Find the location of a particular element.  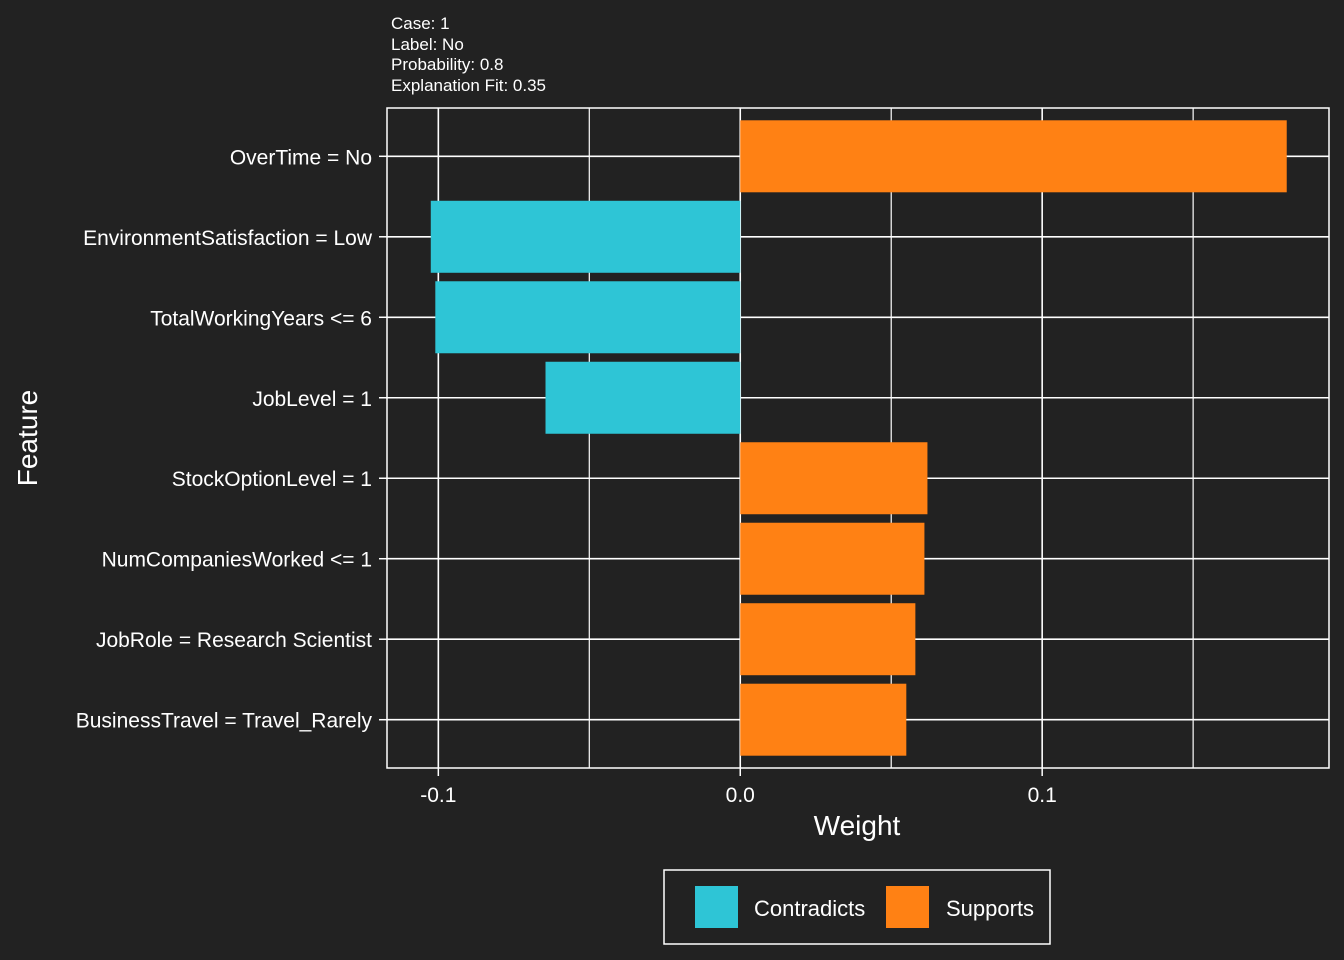

legend-label-contradicts: Contradicts is located at coordinates (809, 908).